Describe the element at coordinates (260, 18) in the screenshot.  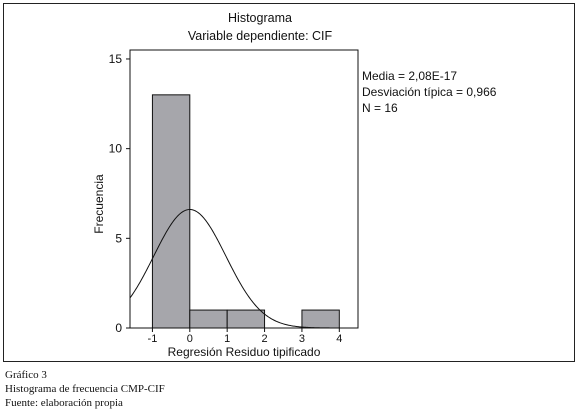
I see `chart-title: Histograma` at that location.